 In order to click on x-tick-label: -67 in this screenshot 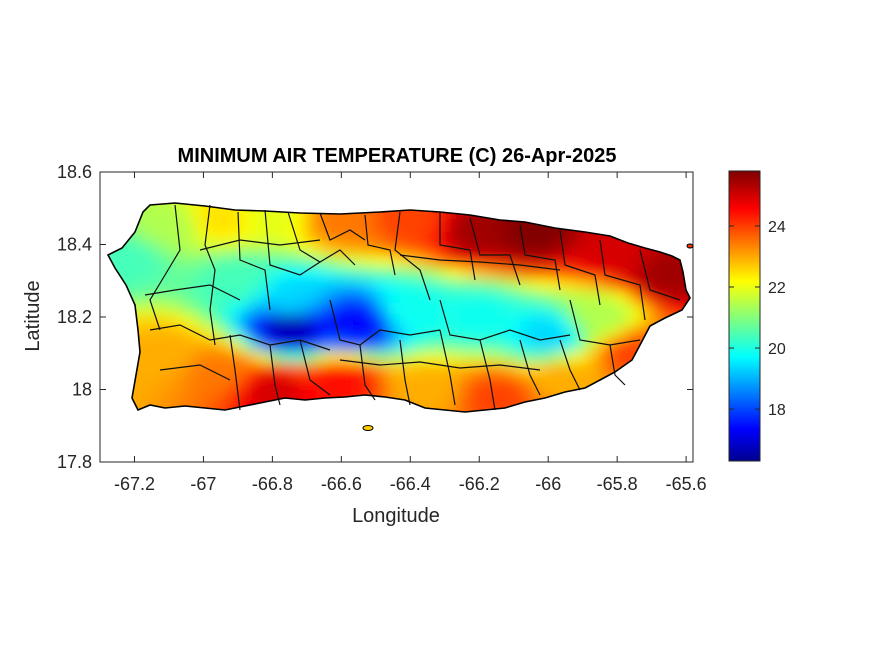, I will do `click(203, 484)`.